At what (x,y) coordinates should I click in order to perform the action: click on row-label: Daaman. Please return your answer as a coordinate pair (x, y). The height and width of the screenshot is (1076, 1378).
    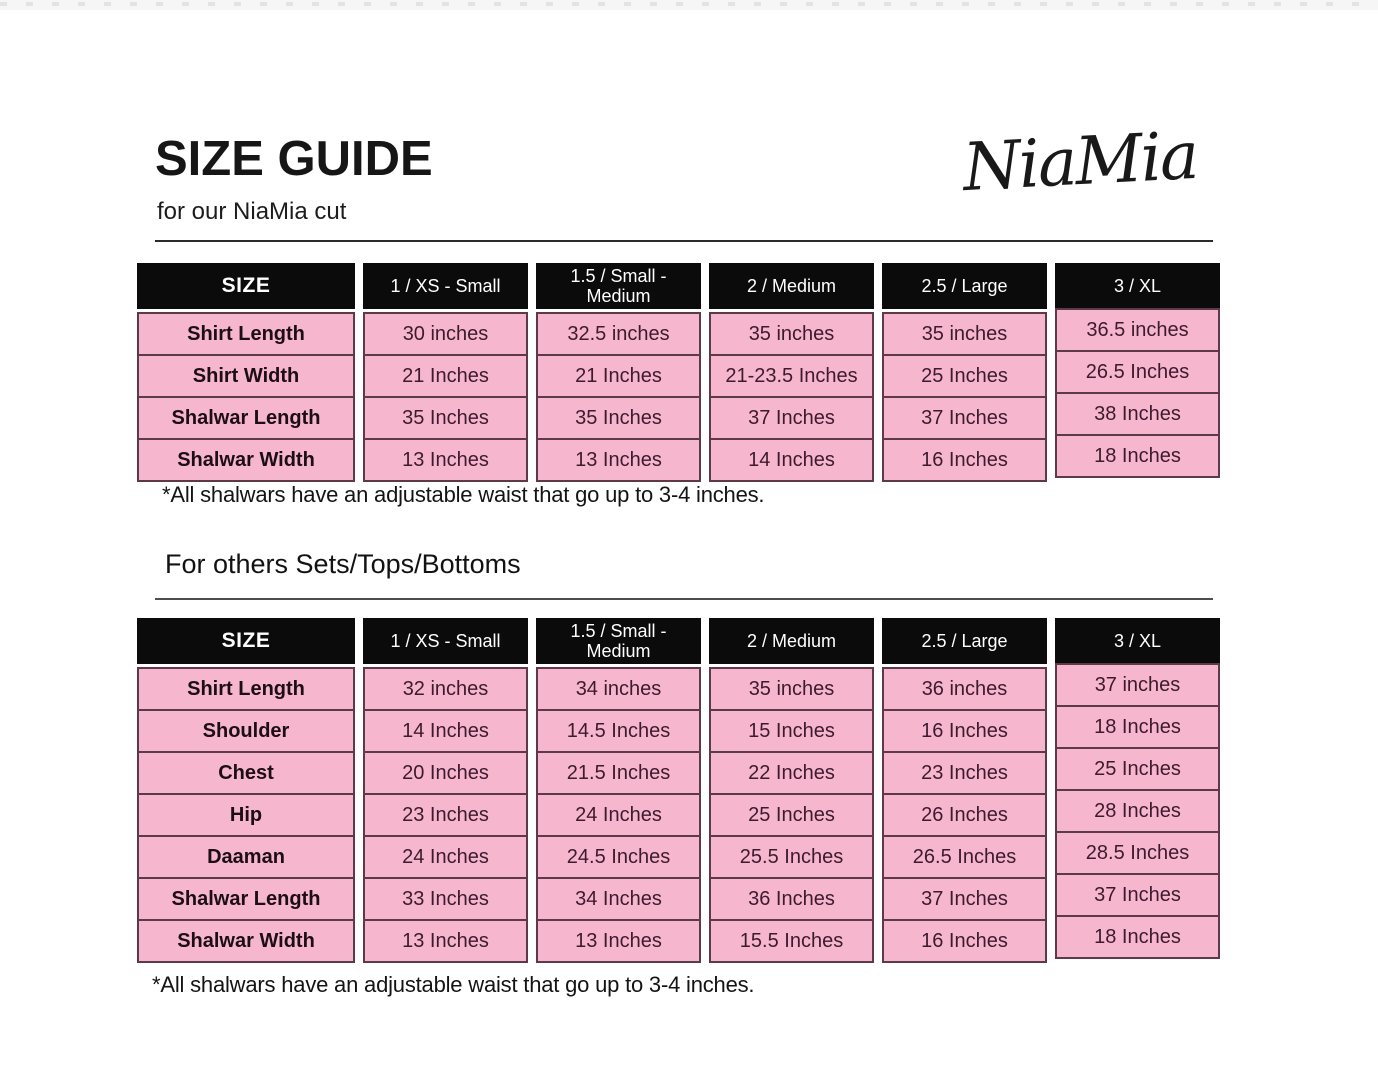
    Looking at the image, I should click on (246, 856).